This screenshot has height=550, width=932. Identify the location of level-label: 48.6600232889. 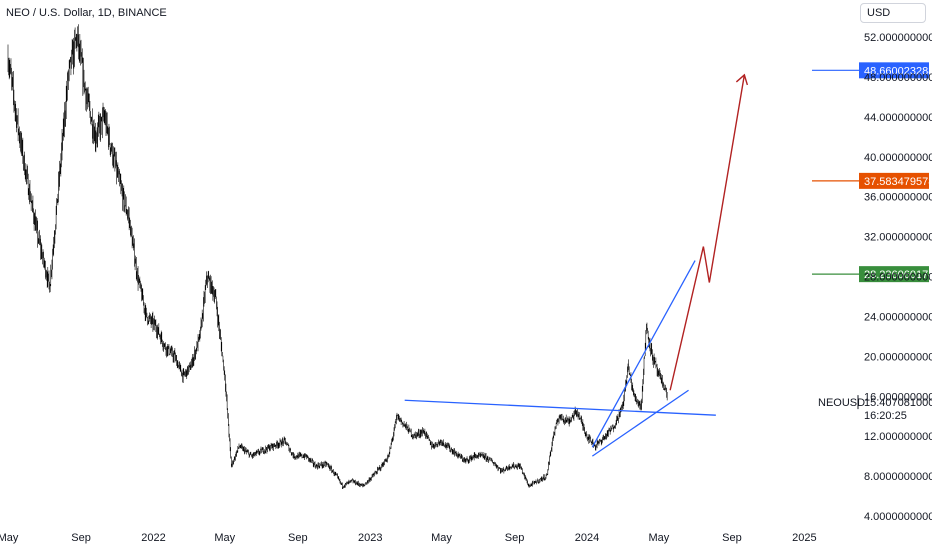
(898, 71).